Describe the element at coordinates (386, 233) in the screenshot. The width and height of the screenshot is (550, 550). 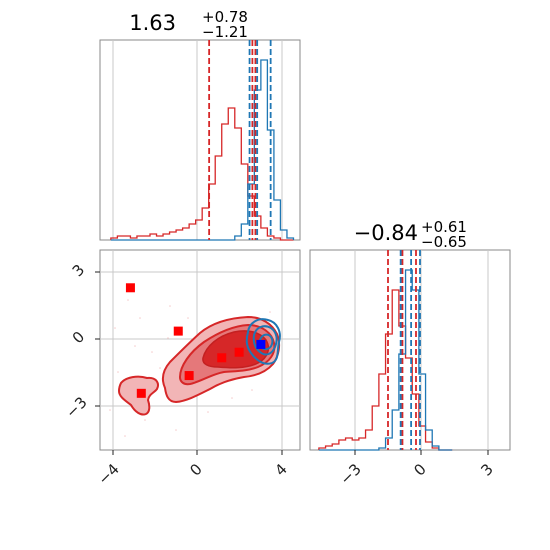
I see `panel-right-title: −0.84` at that location.